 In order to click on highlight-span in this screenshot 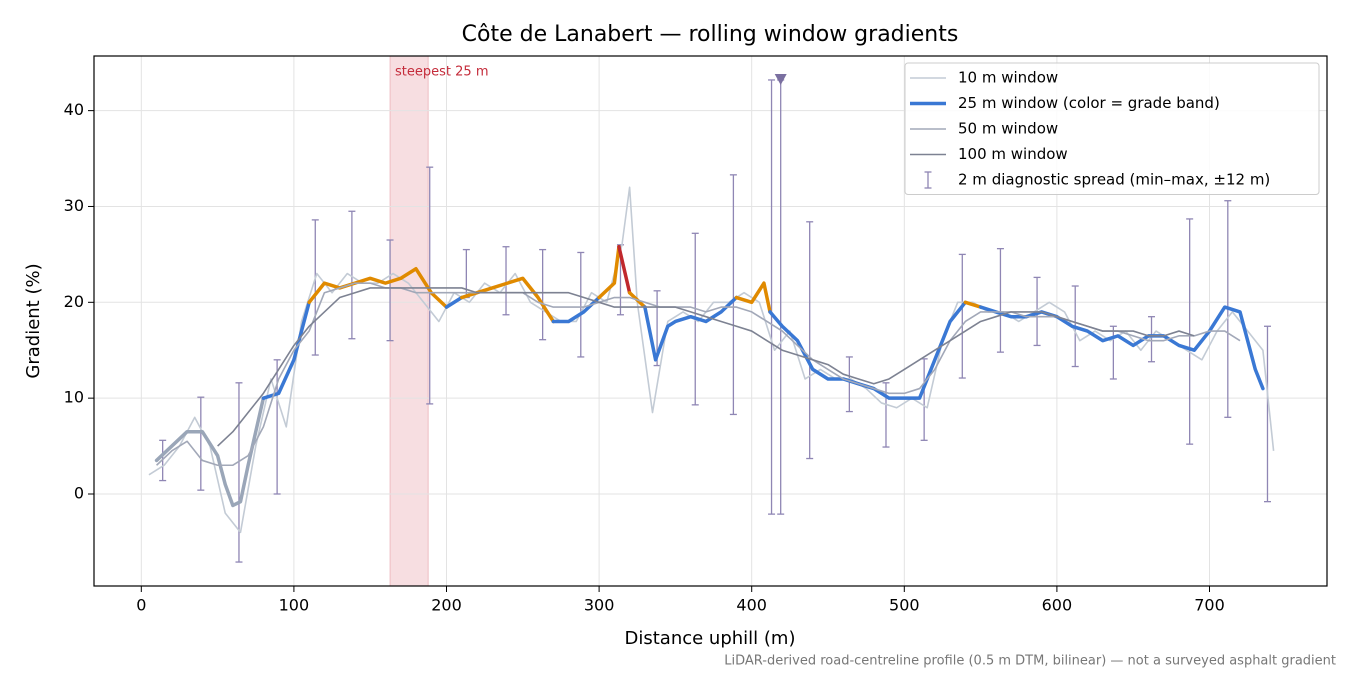, I will do `click(409, 321)`.